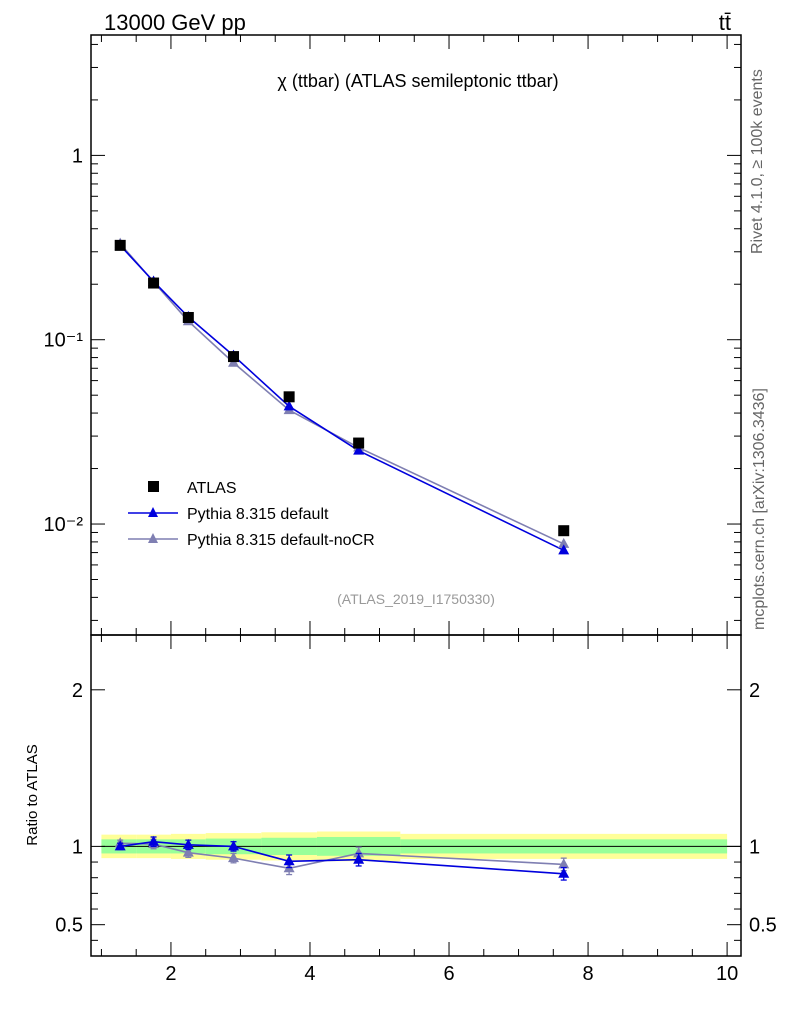 Image resolution: width=786 pixels, height=1024 pixels. I want to click on x-tick-label: 2, so click(170, 974).